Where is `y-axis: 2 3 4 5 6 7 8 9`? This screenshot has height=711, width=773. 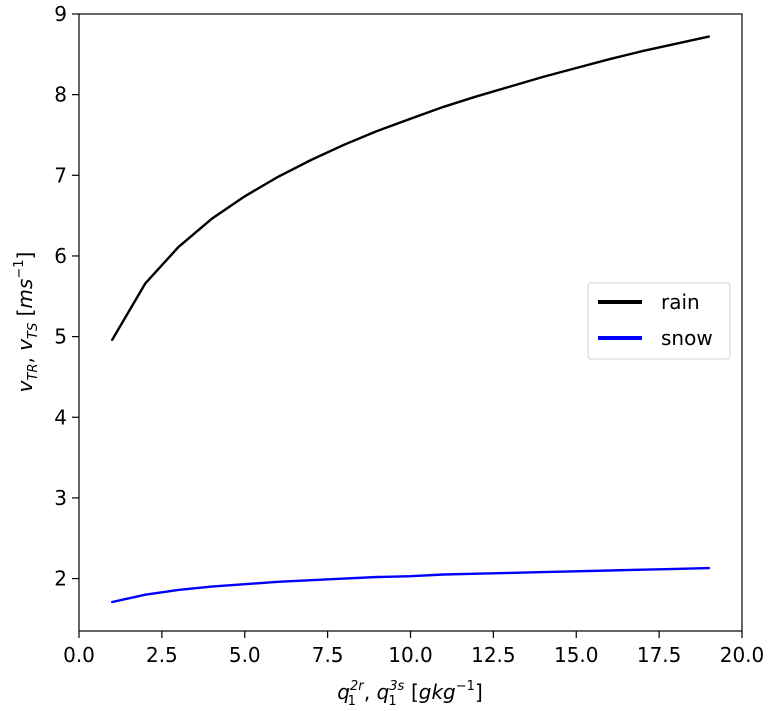
y-axis: 2 3 4 5 6 7 8 9 is located at coordinates (66, 296).